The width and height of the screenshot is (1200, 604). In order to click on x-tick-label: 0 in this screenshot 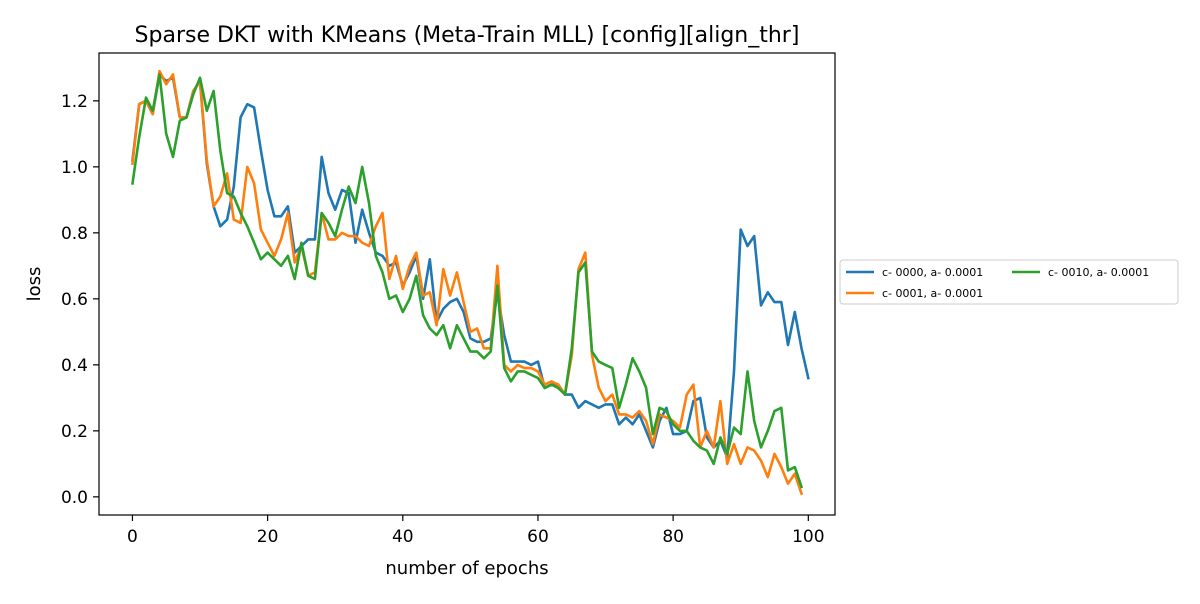, I will do `click(132, 537)`.